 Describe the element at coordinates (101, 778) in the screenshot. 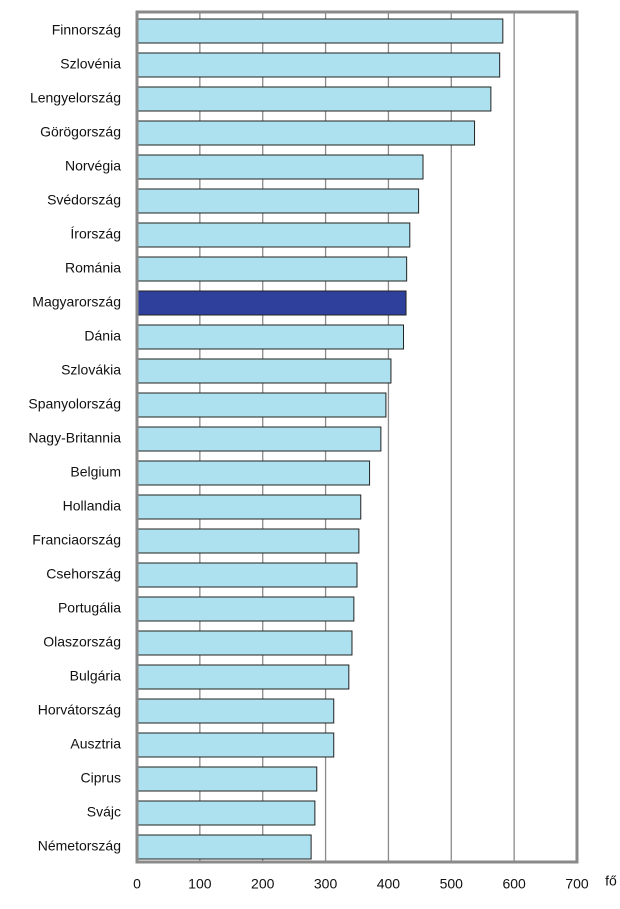

I see `y-tick-label: Ciprus` at that location.